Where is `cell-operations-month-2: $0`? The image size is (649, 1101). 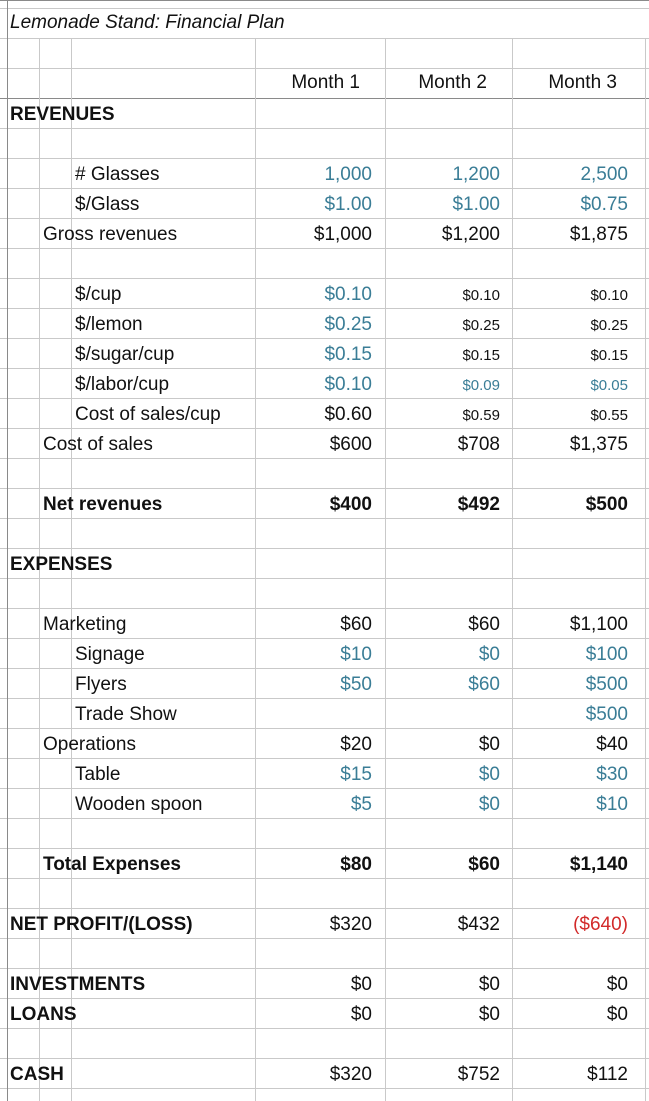 cell-operations-month-2: $0 is located at coordinates (489, 744).